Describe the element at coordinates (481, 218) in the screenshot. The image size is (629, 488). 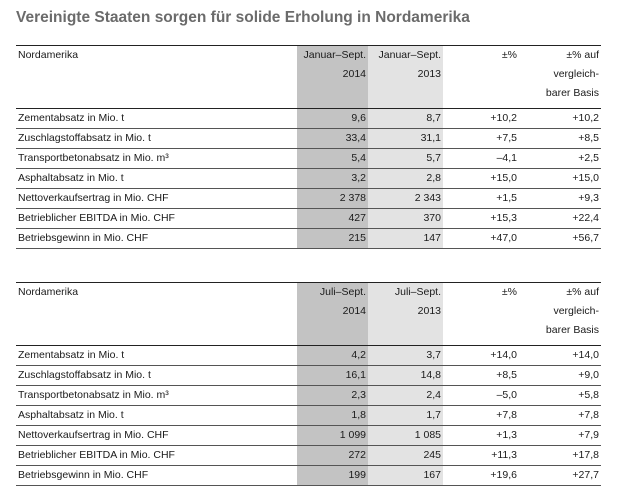
I see `change-percent: +15,3` at that location.